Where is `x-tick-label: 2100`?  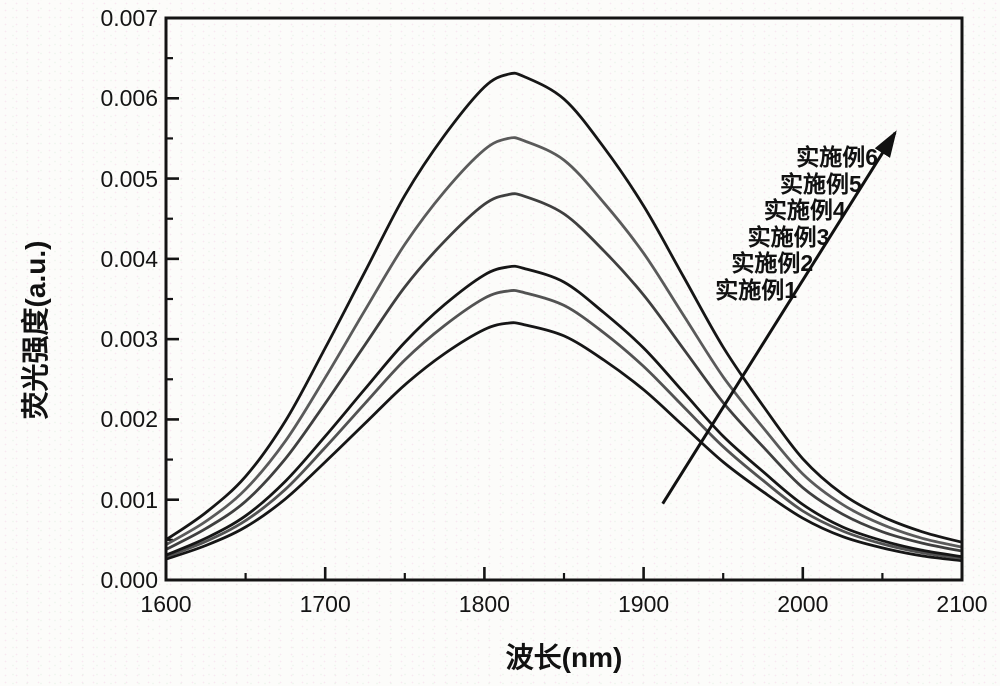 x-tick-label: 2100 is located at coordinates (962, 604).